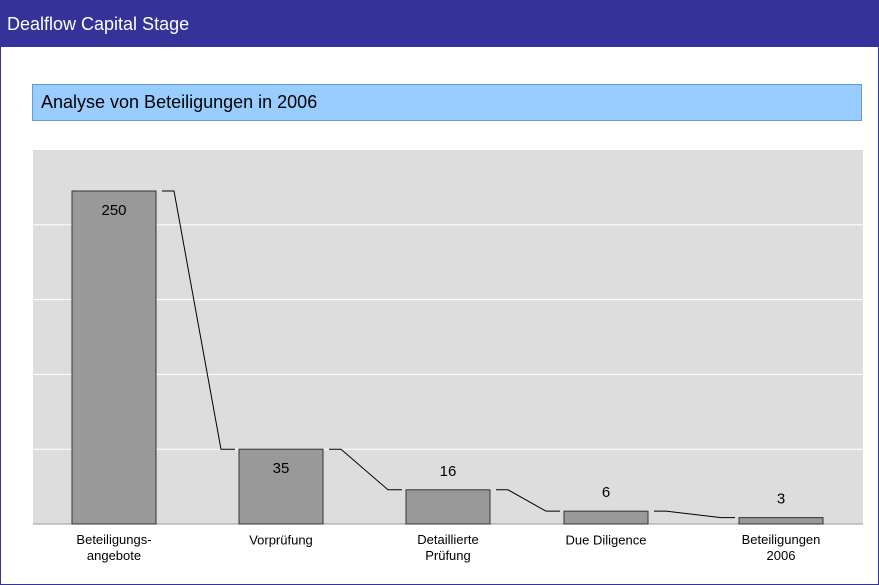 The width and height of the screenshot is (879, 585). I want to click on data-label: 3, so click(781, 499).